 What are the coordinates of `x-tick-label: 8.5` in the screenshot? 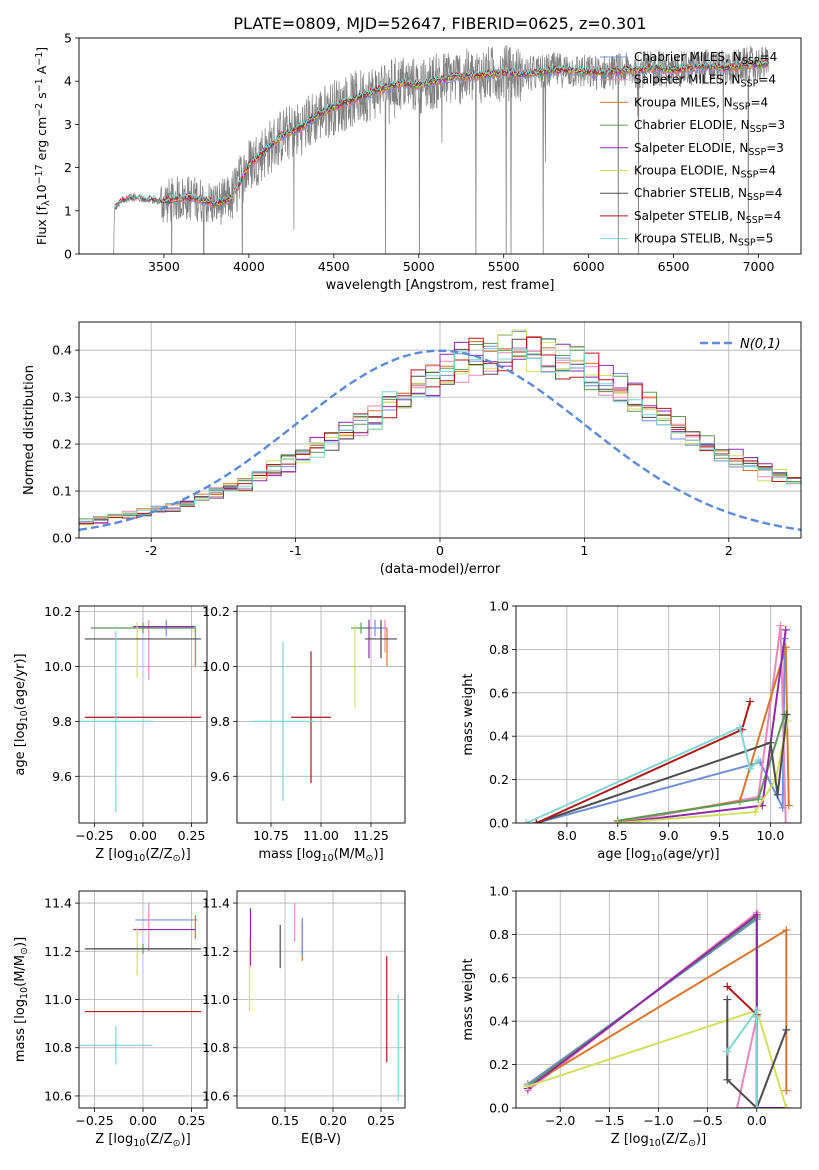 It's located at (618, 835).